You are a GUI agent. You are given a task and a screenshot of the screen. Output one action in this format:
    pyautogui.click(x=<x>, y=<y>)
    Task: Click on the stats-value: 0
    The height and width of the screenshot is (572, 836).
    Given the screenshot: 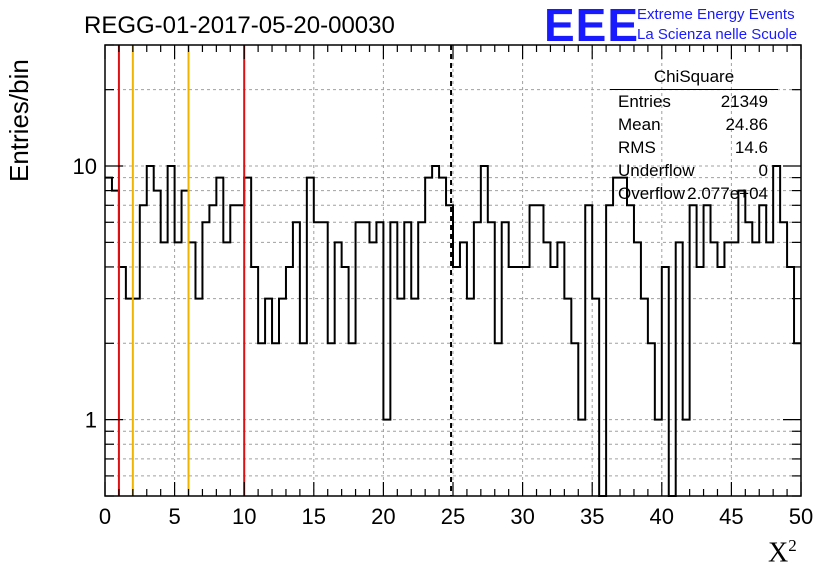 What is the action you would take?
    pyautogui.click(x=763, y=170)
    